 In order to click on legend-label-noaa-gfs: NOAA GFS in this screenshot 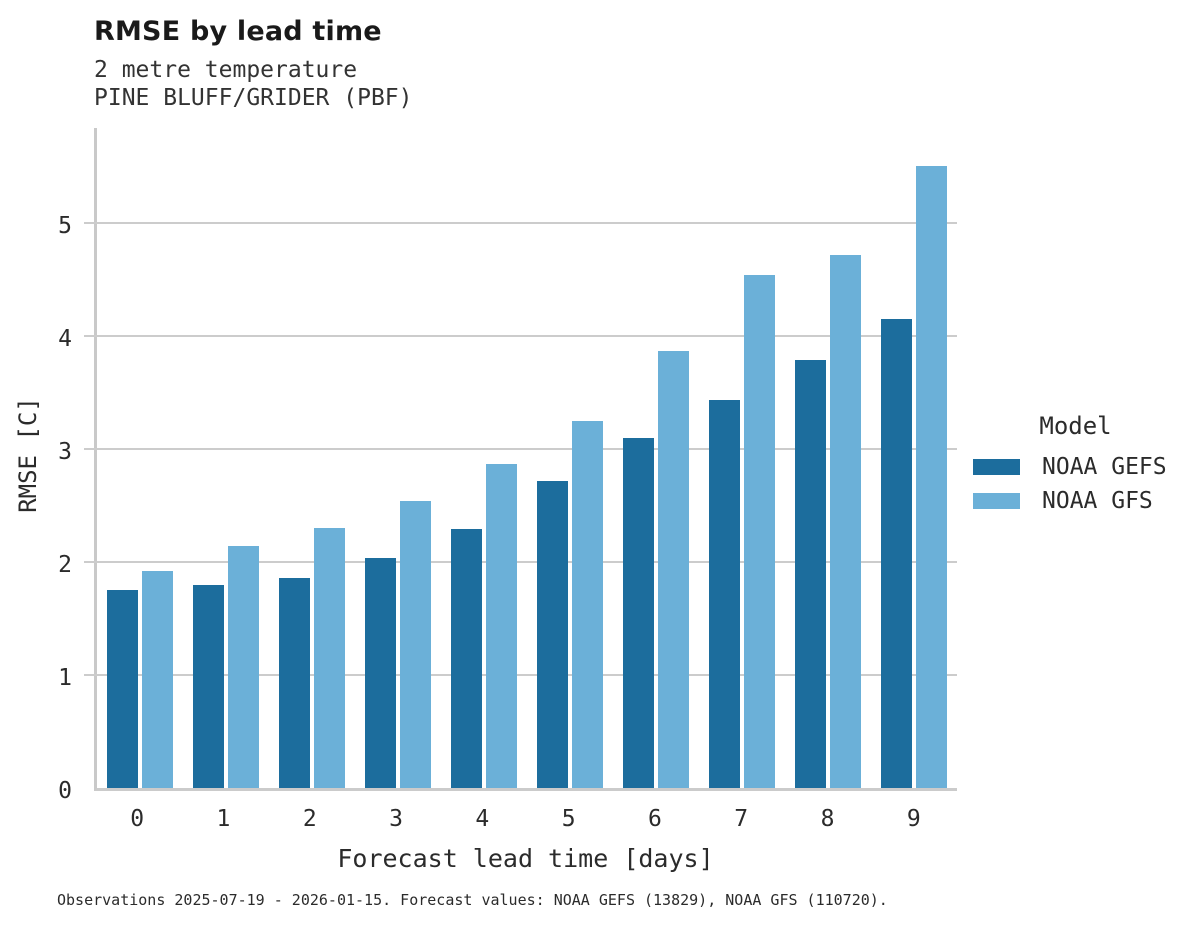, I will do `click(1097, 501)`.